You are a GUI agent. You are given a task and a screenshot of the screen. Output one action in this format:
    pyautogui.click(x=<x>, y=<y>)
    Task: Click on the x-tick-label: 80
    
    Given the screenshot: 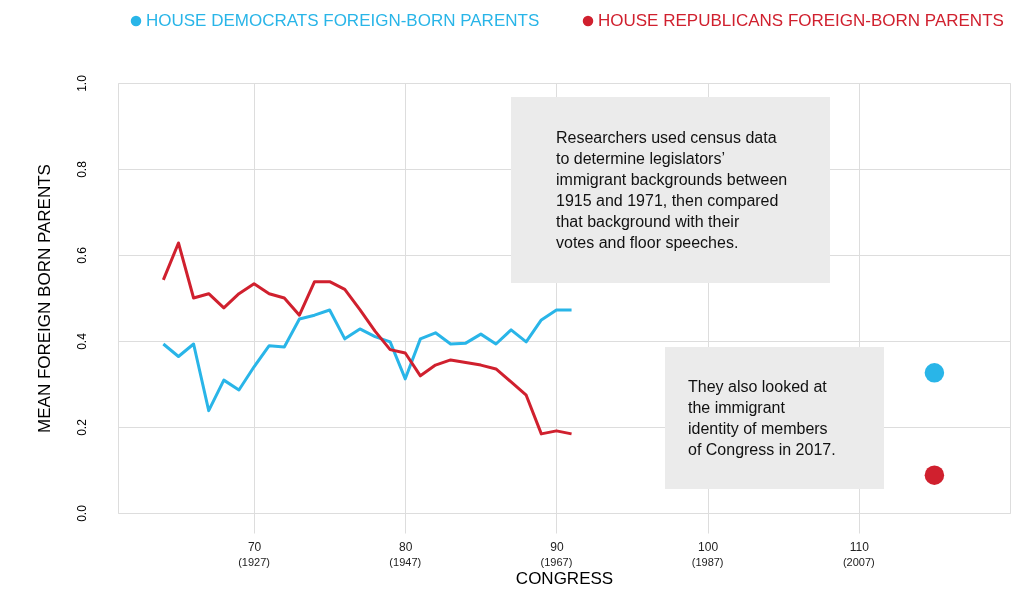 What is the action you would take?
    pyautogui.click(x=406, y=546)
    